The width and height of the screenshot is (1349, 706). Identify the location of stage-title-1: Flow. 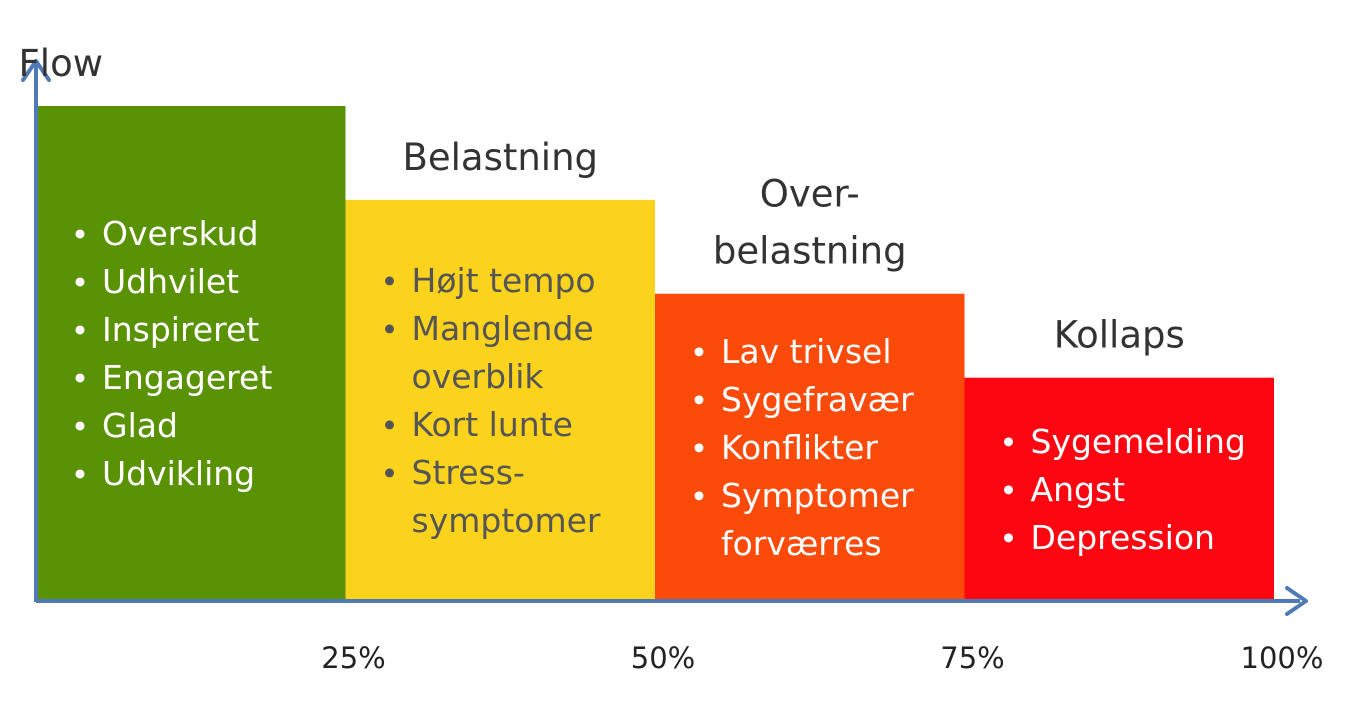
(61, 63).